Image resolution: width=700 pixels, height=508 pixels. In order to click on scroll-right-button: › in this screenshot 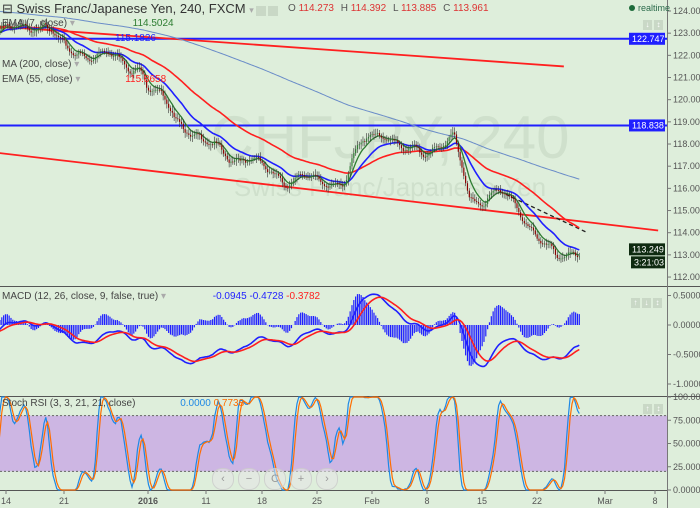, I will do `click(327, 479)`.